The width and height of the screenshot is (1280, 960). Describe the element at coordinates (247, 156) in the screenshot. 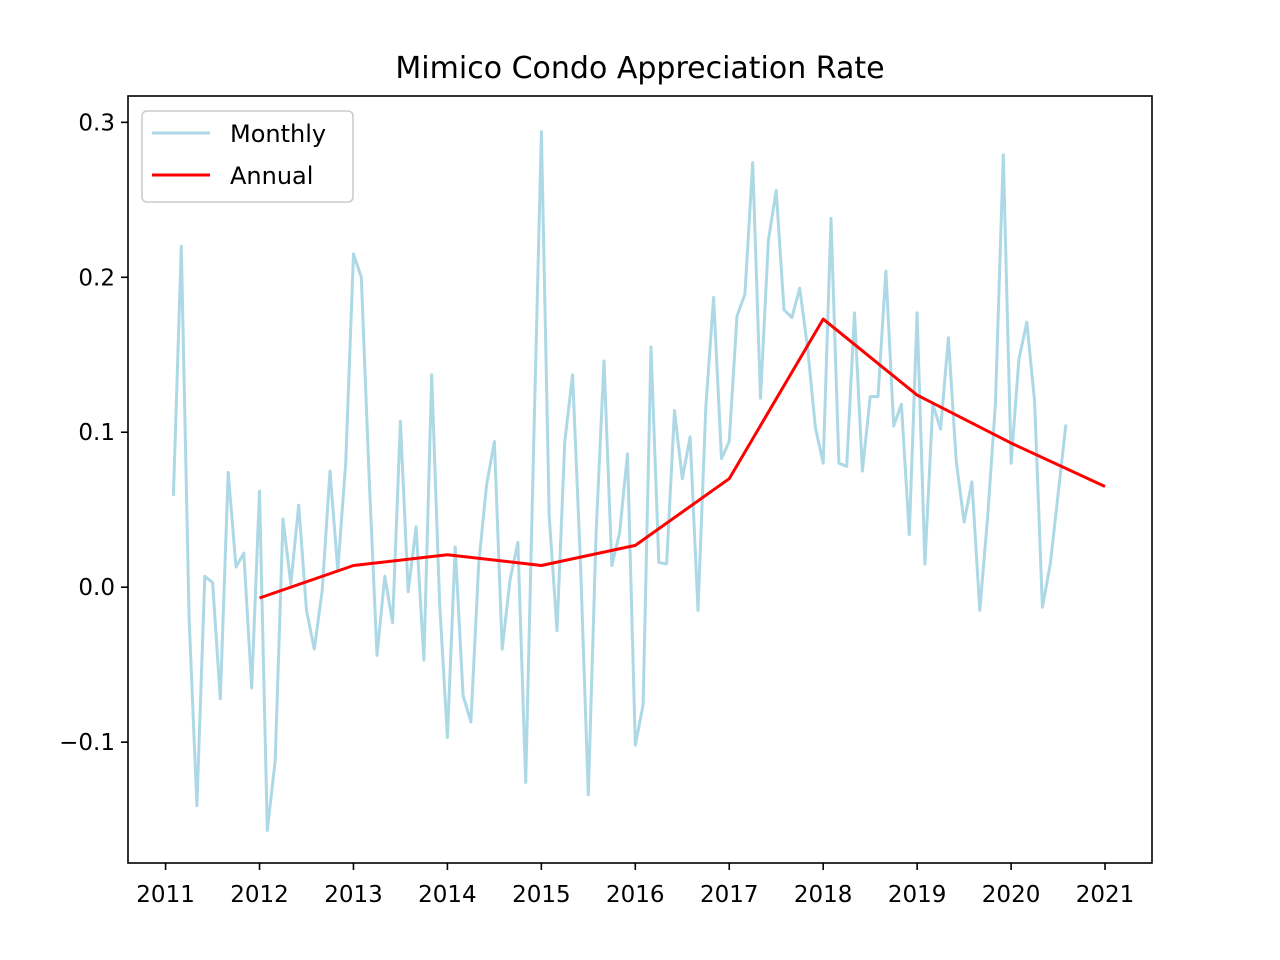

I see `legend: Monthly Annual` at that location.